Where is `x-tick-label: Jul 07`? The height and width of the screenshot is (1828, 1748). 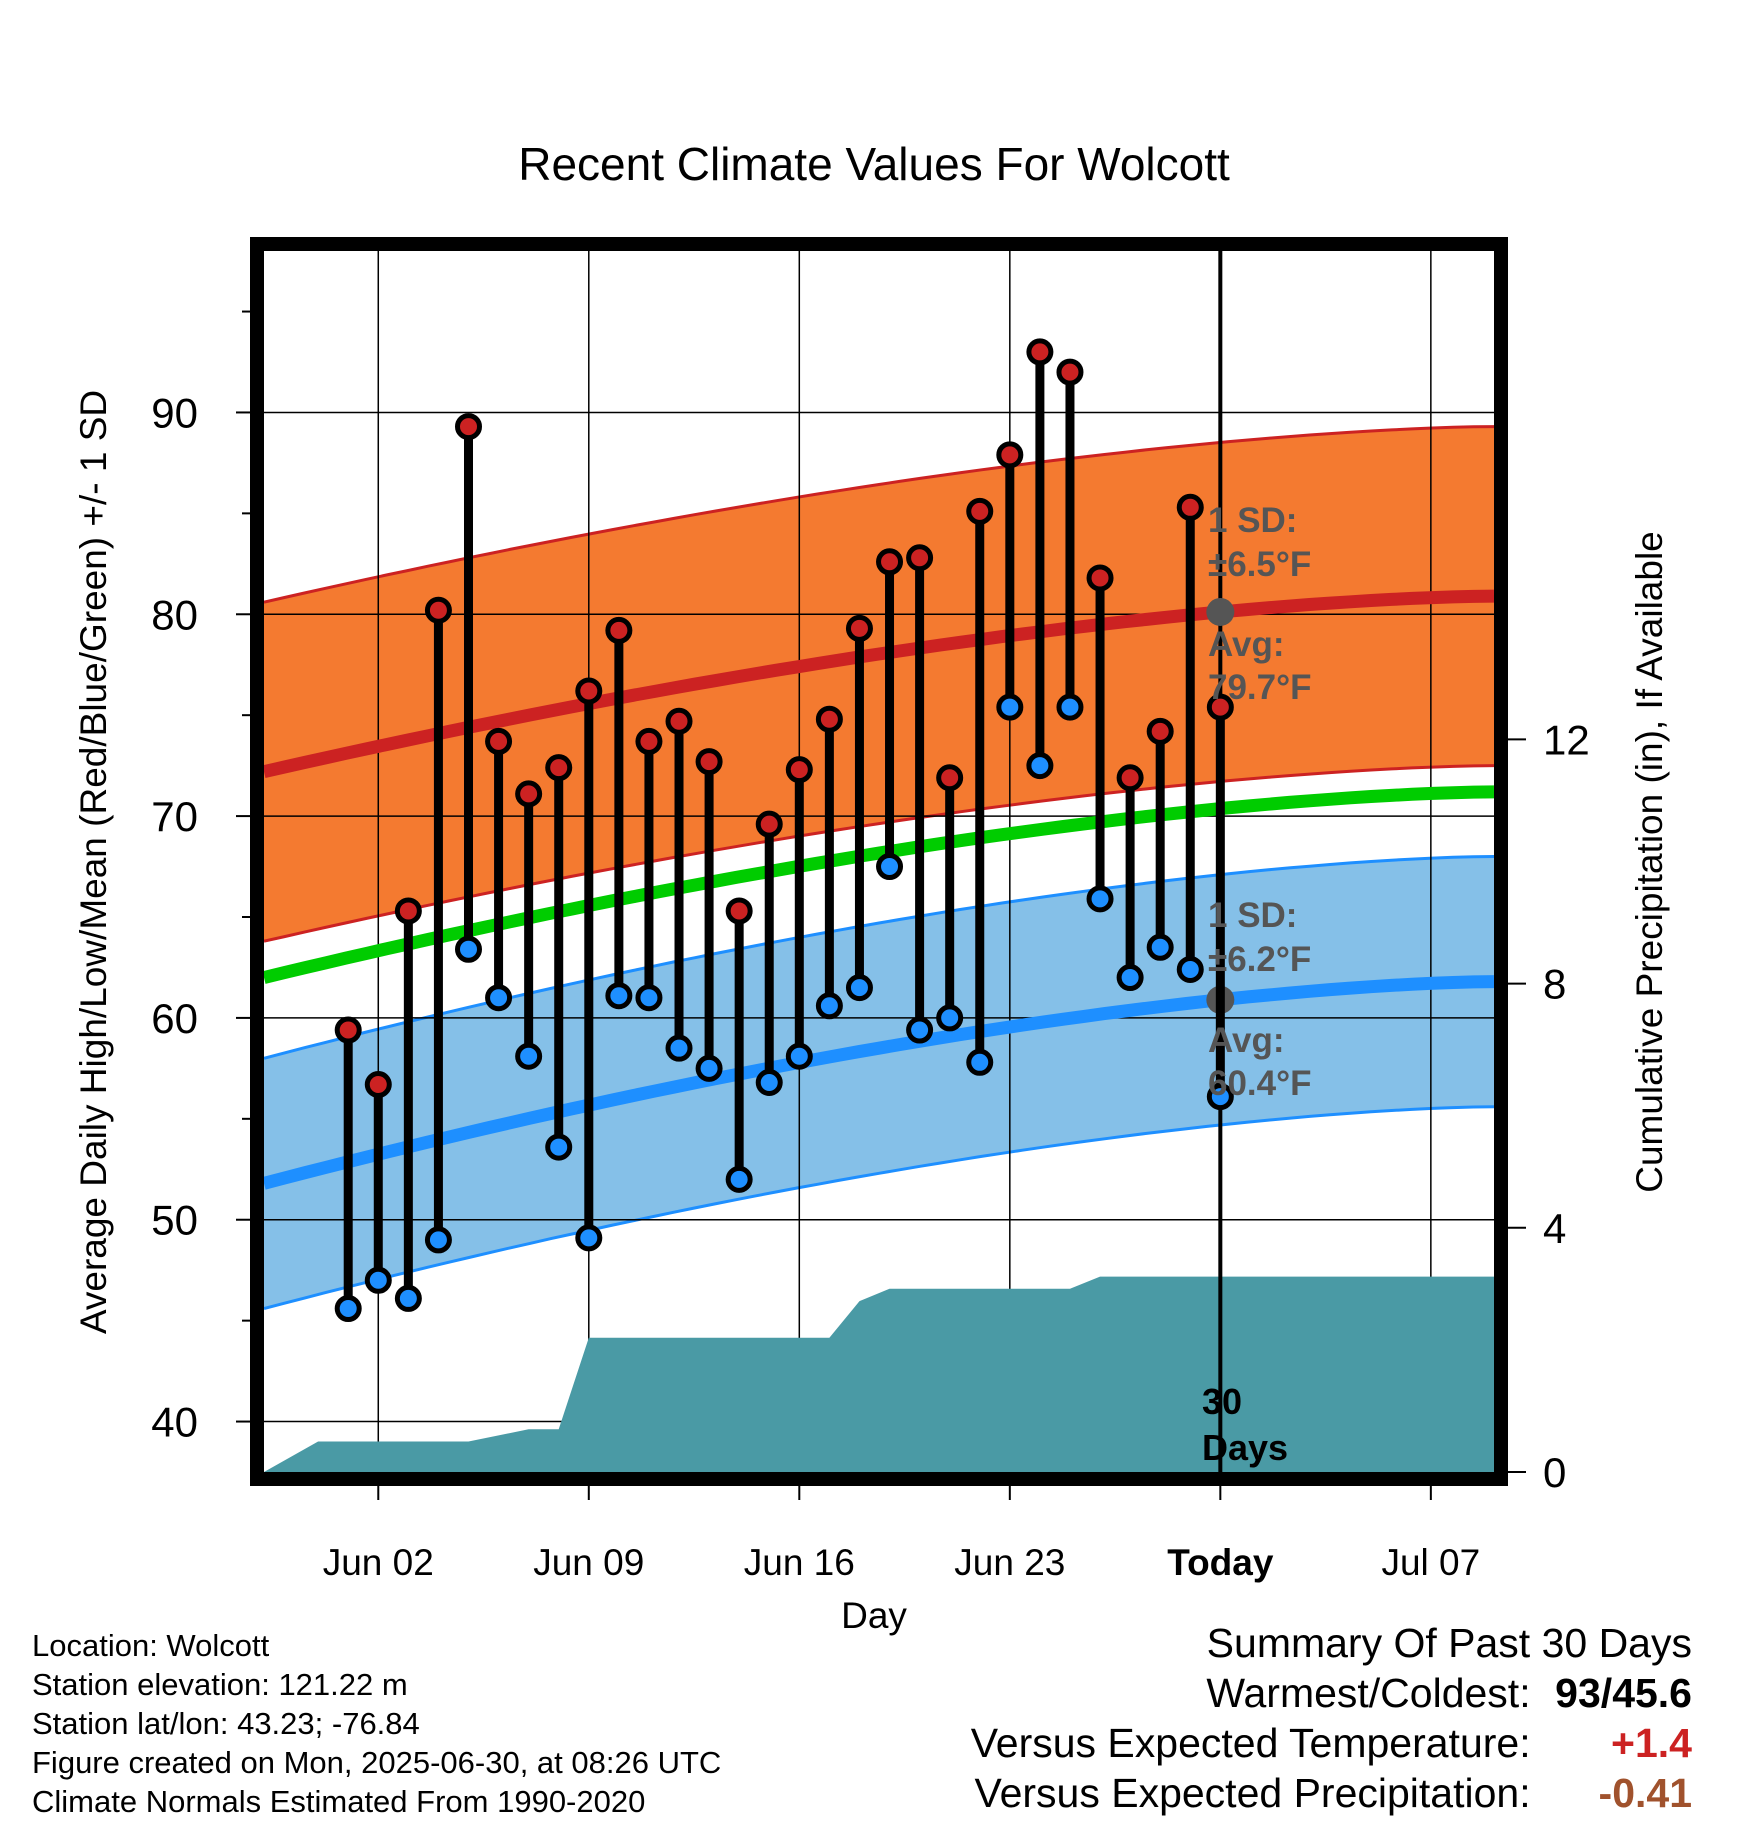
x-tick-label: Jul 07 is located at coordinates (1430, 1562).